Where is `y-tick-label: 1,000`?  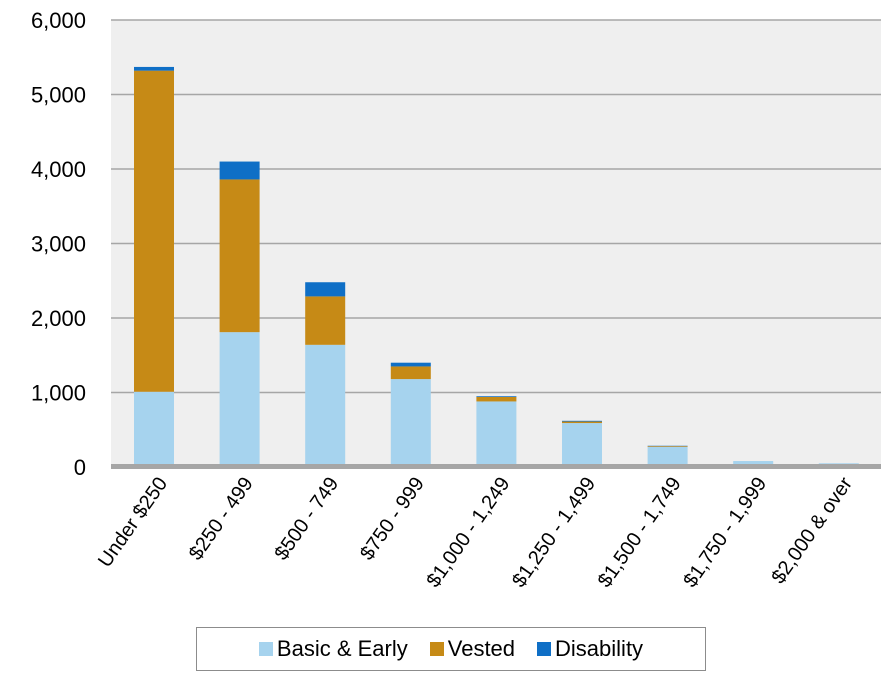
y-tick-label: 1,000 is located at coordinates (58, 393).